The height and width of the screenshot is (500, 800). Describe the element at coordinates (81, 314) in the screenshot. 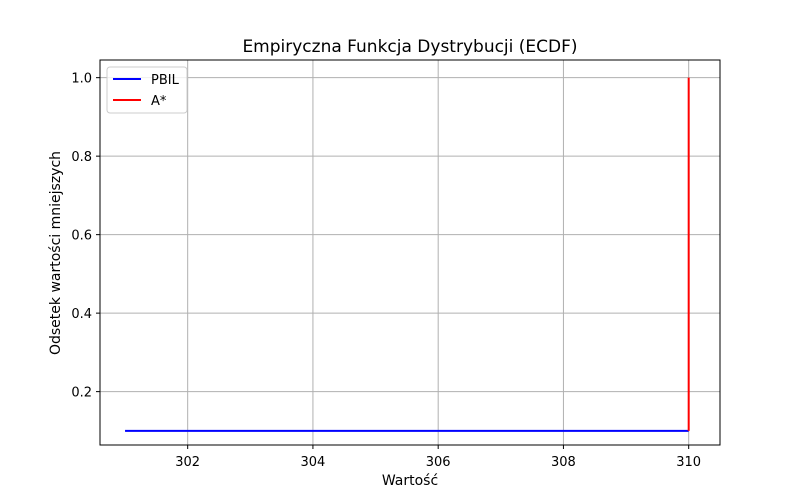

I see `y-tick-label: 0.4` at that location.